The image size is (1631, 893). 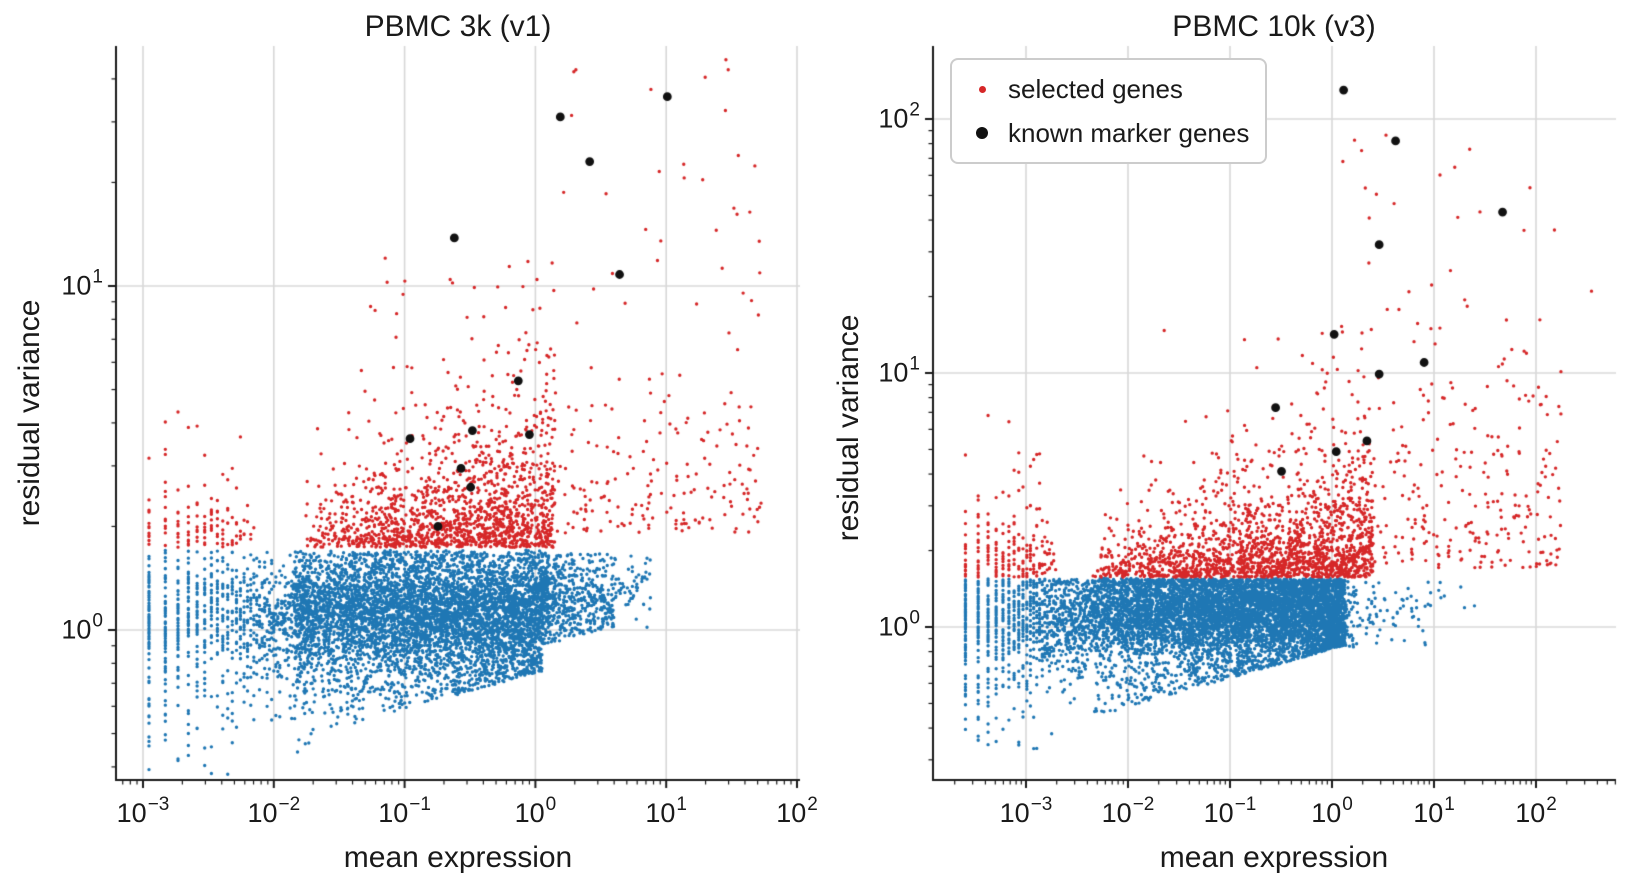 I want to click on y-tick-label: 10², so click(x=899, y=116).